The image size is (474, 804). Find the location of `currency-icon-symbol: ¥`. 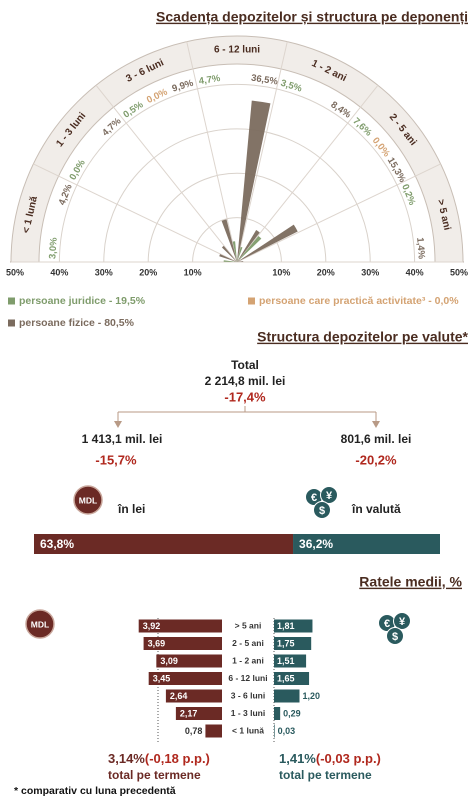

currency-icon-symbol: ¥ is located at coordinates (329, 496).